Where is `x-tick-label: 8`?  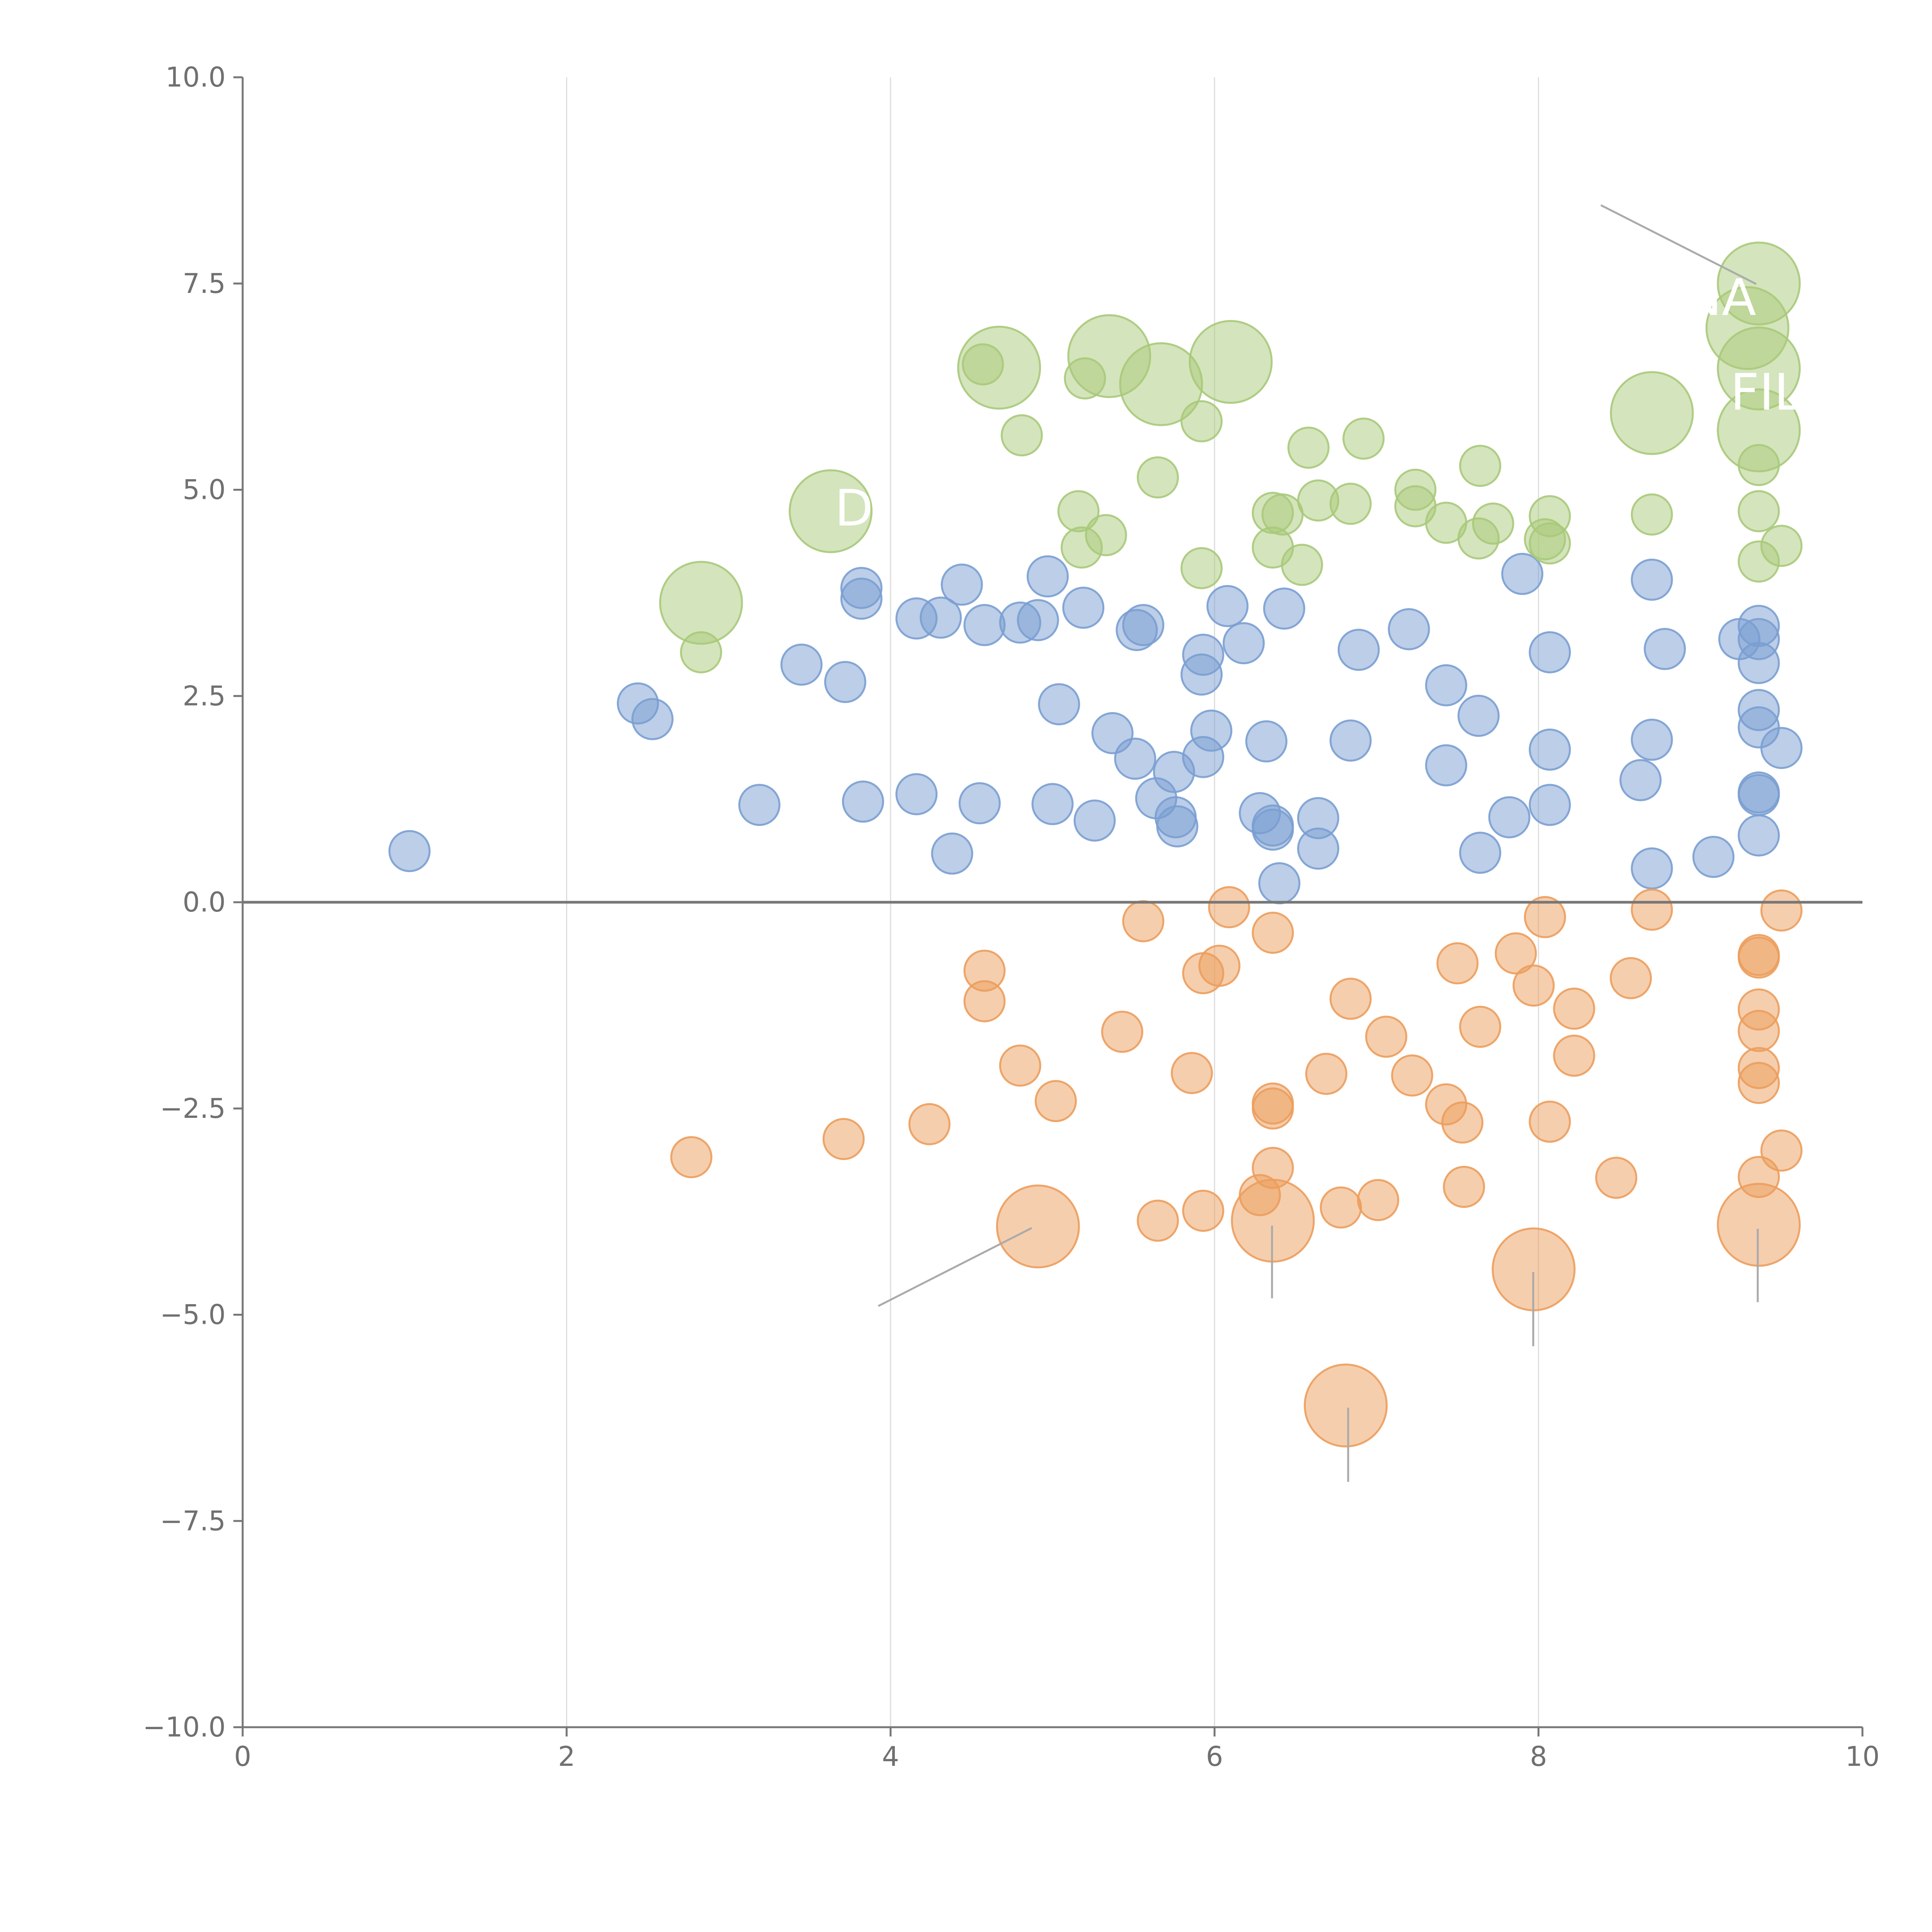 x-tick-label: 8 is located at coordinates (1539, 1756).